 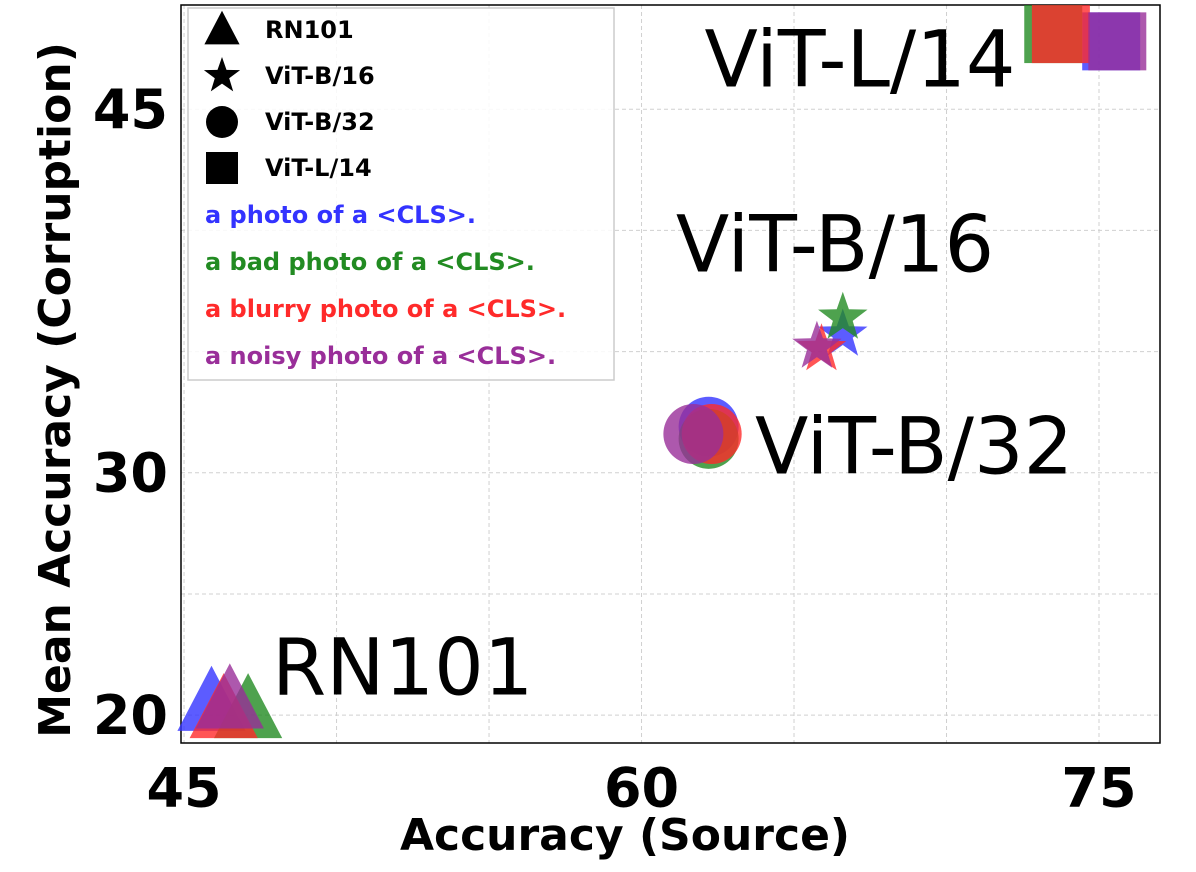 I want to click on legend-label: ViT-B/16, so click(x=320, y=76).